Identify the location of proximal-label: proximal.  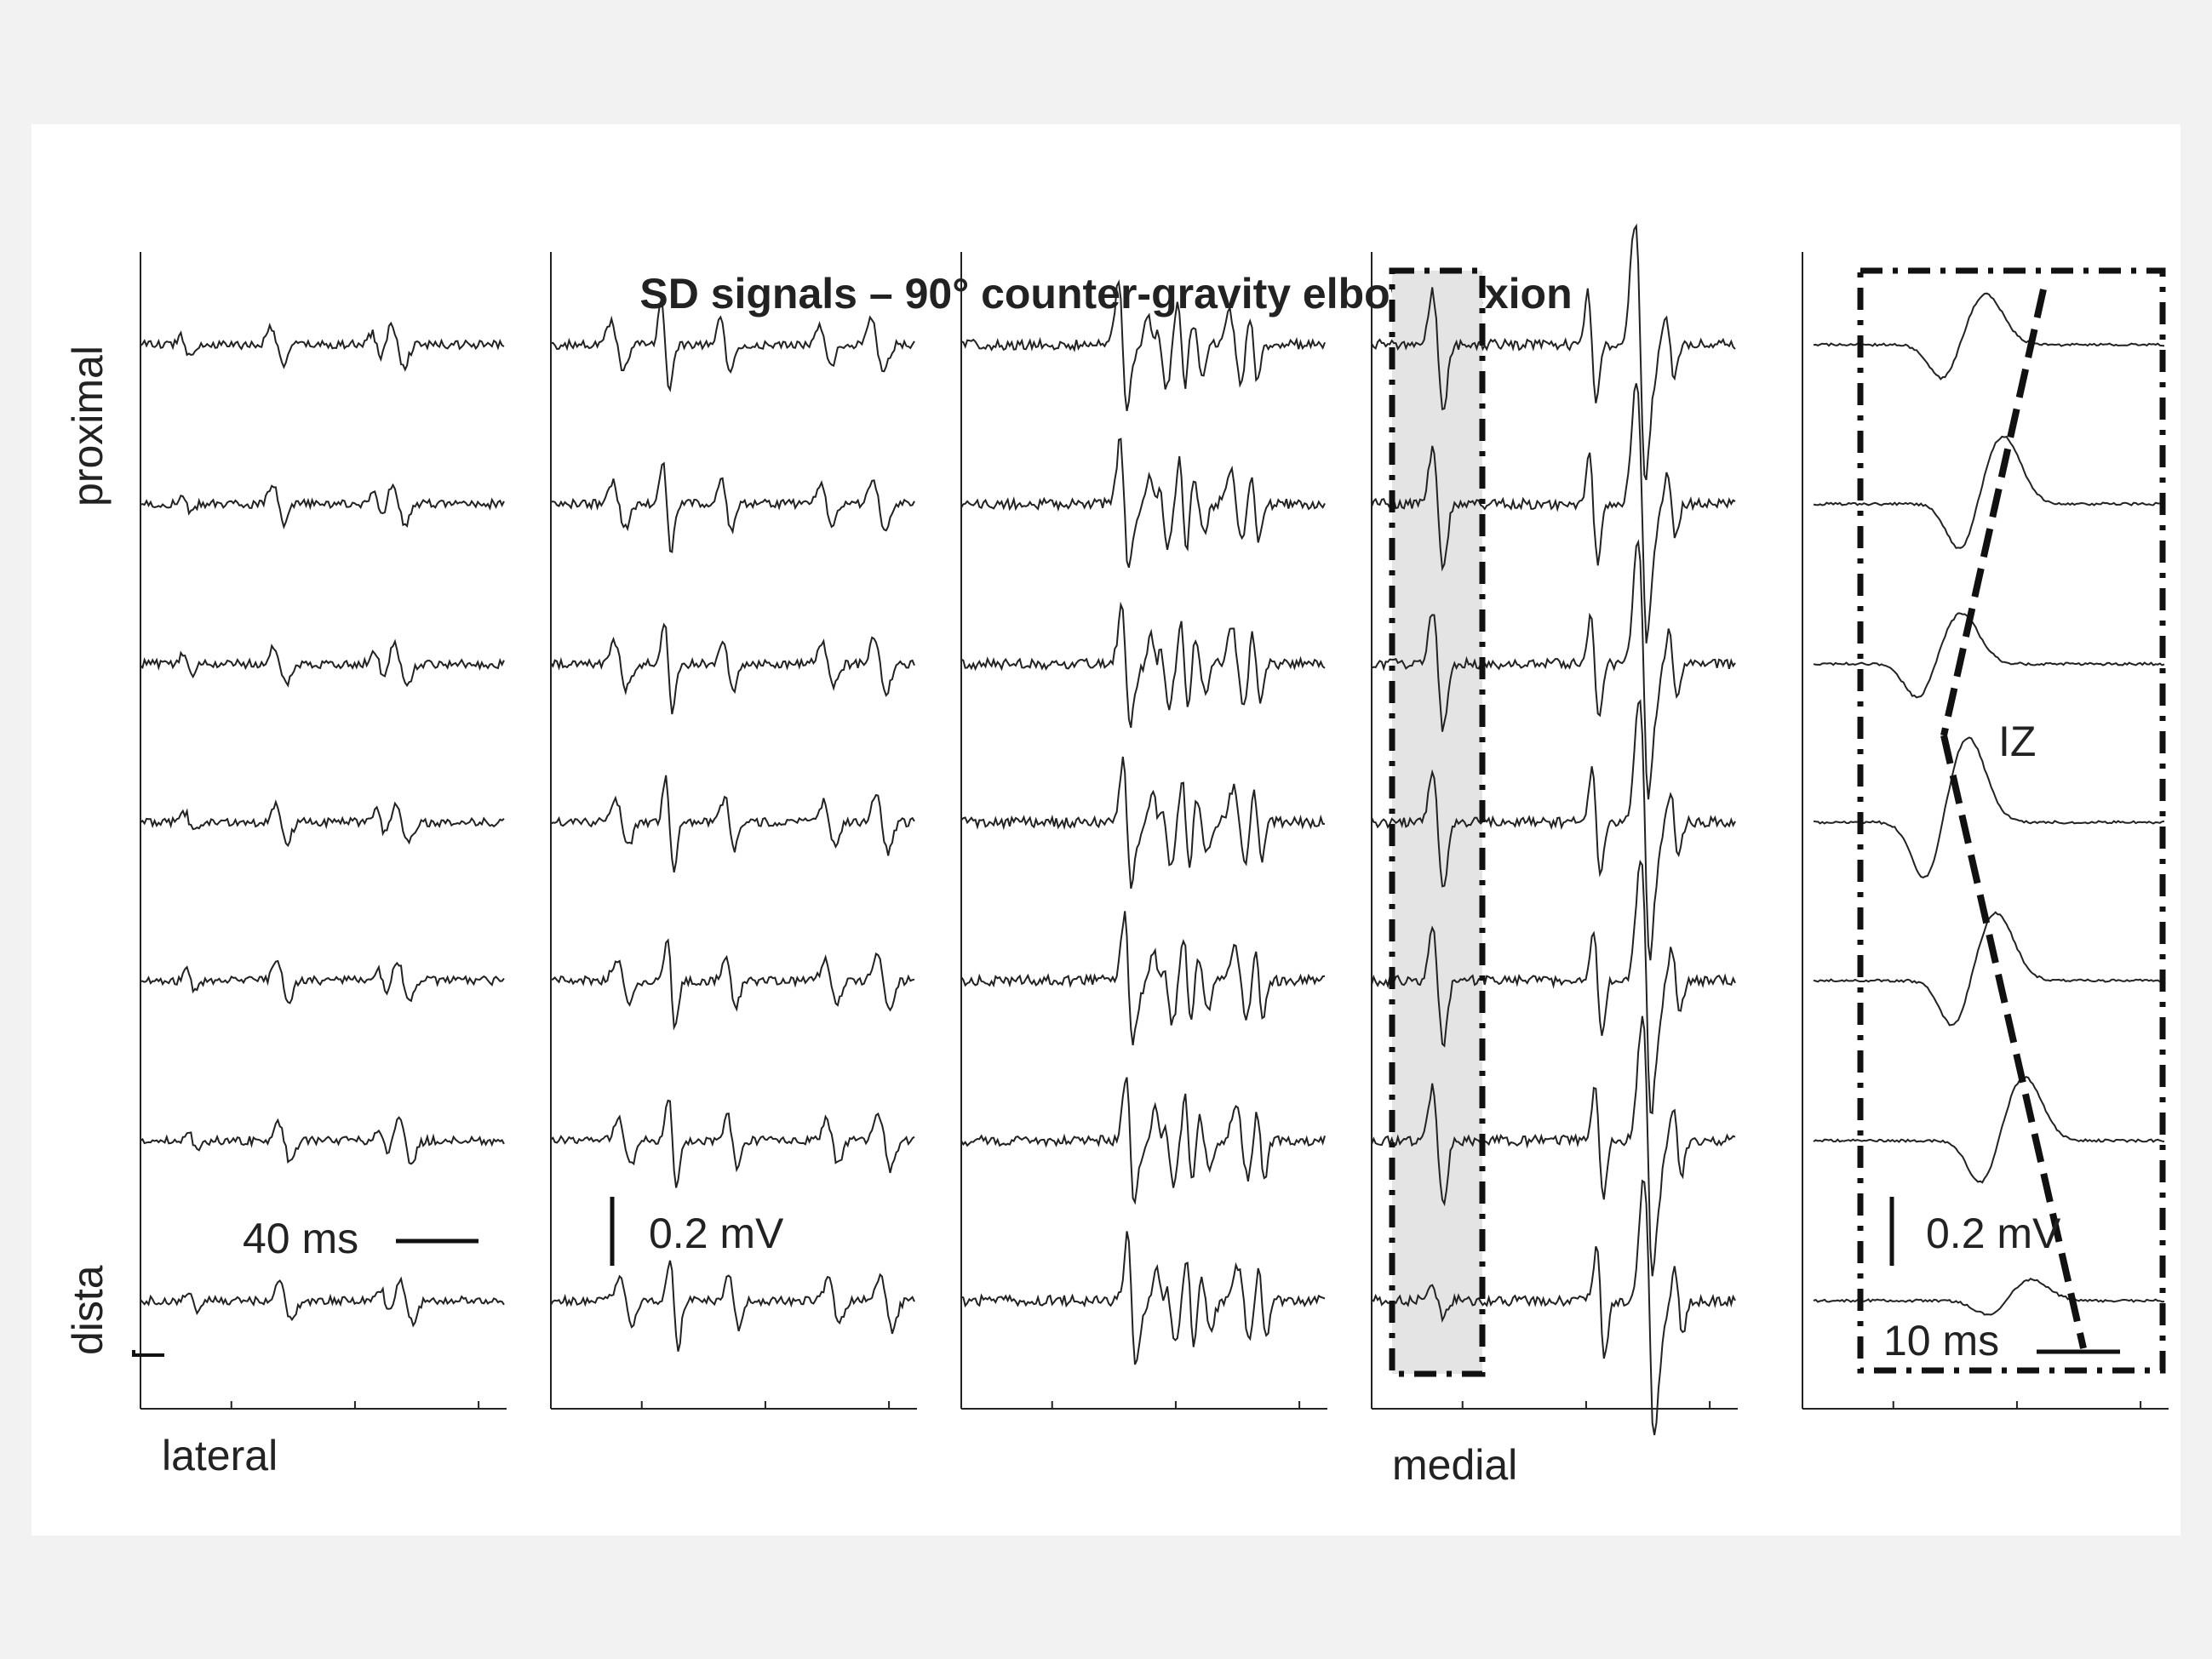
(88, 426).